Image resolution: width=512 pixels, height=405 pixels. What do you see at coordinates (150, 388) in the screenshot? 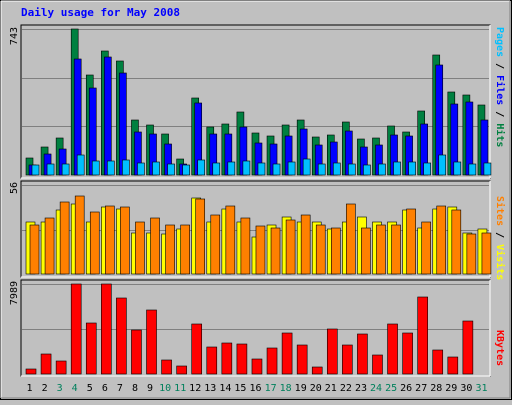
I see `day-label-9: 9` at bounding box center [150, 388].